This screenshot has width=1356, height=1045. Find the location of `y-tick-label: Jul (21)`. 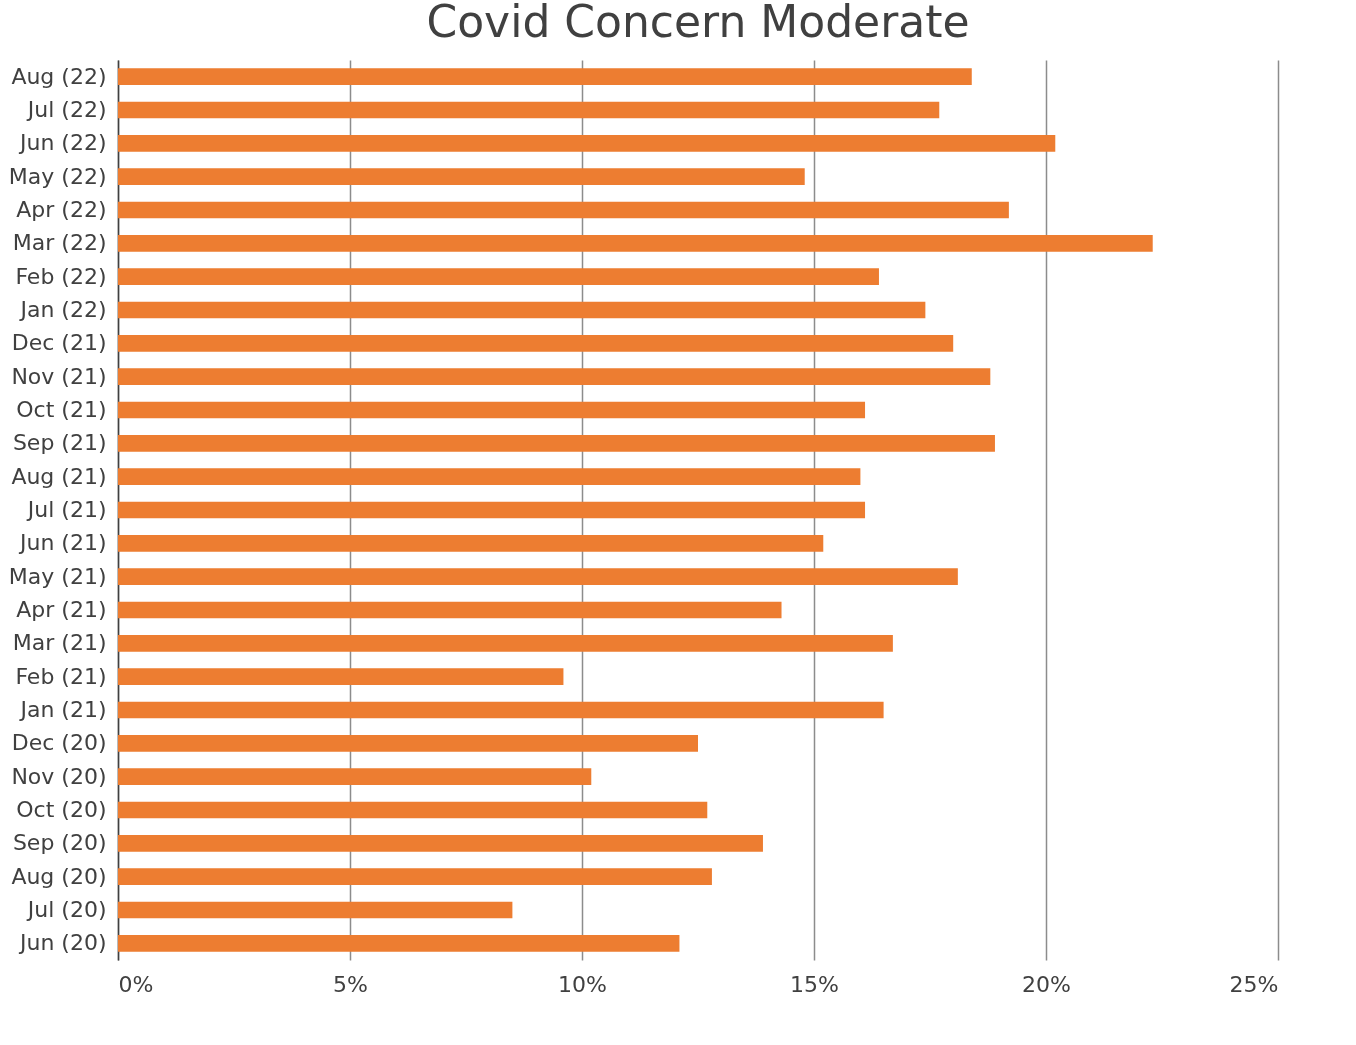

y-tick-label: Jul (21) is located at coordinates (66, 509).